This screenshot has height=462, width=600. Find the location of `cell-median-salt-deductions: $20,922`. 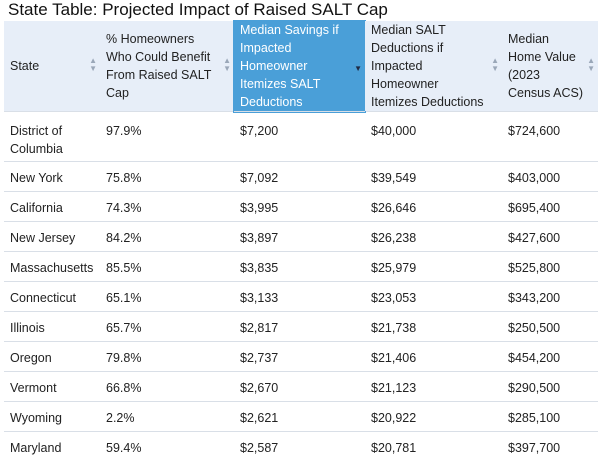

cell-median-salt-deductions: $20,922 is located at coordinates (433, 416).